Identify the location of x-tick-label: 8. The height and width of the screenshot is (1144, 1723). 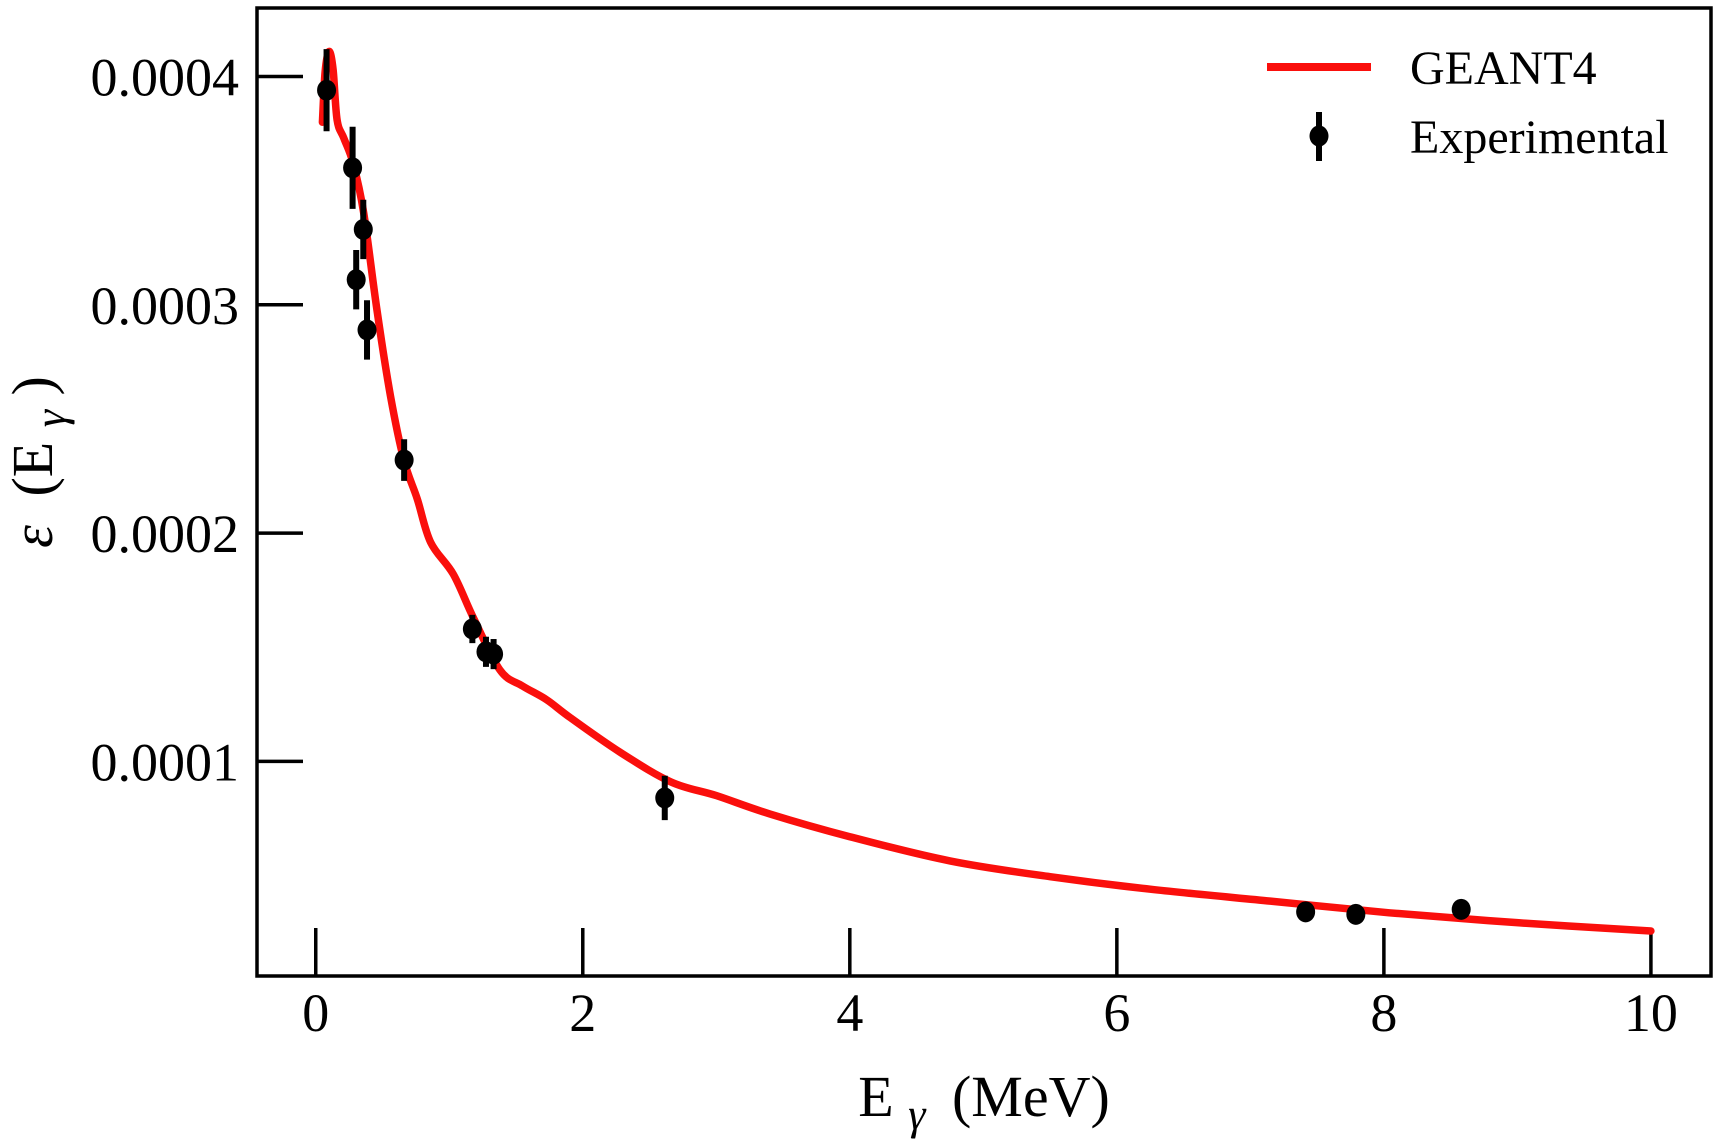
(1383, 1013).